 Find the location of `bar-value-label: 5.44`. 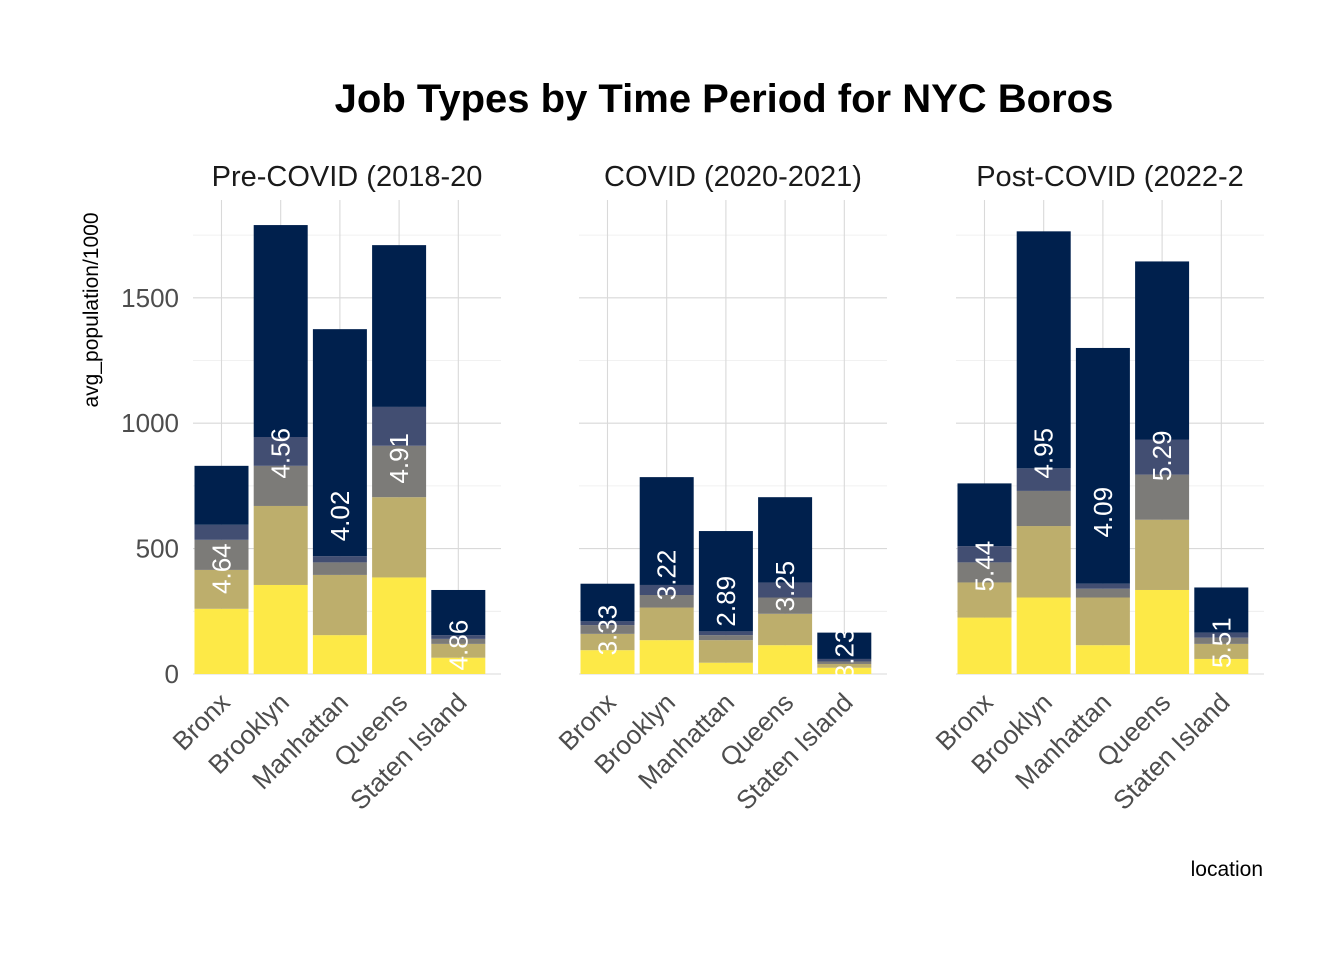

bar-value-label: 5.44 is located at coordinates (985, 566).